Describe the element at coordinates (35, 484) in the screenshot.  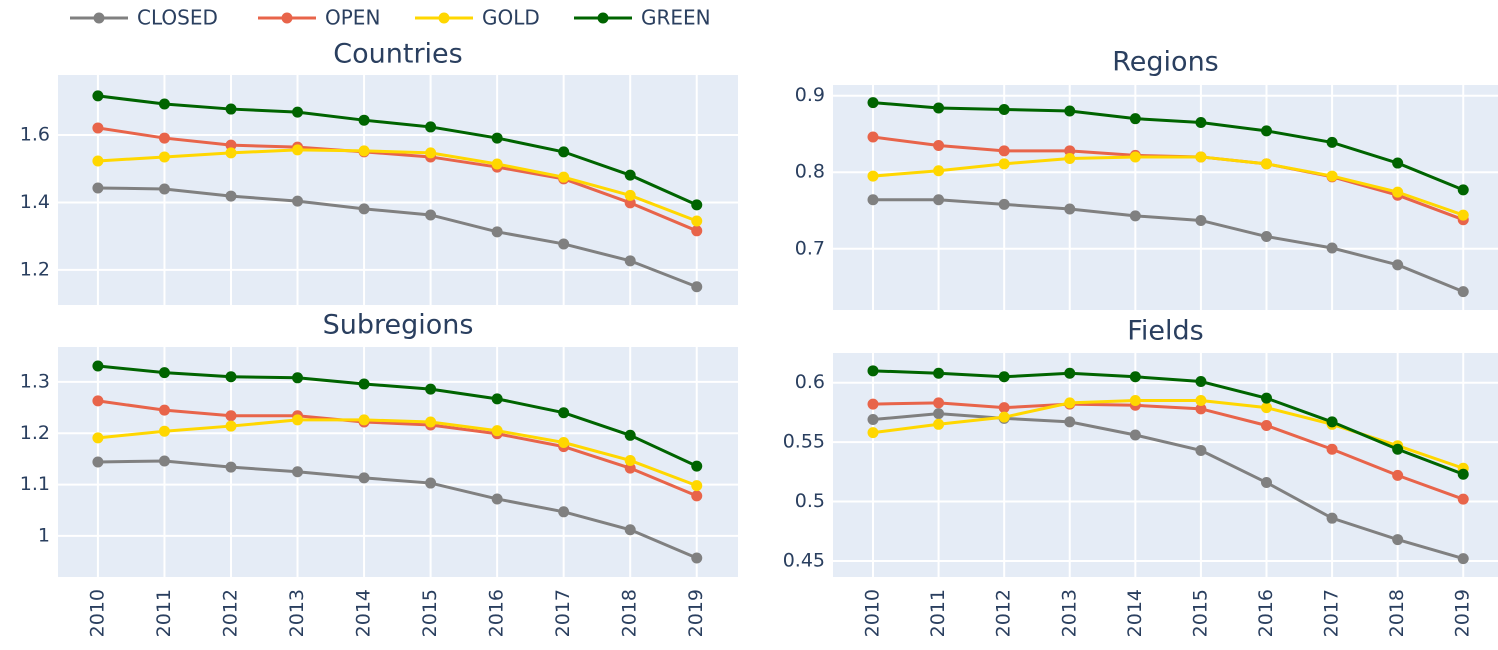
I see `y-tick-label: 1.1` at that location.